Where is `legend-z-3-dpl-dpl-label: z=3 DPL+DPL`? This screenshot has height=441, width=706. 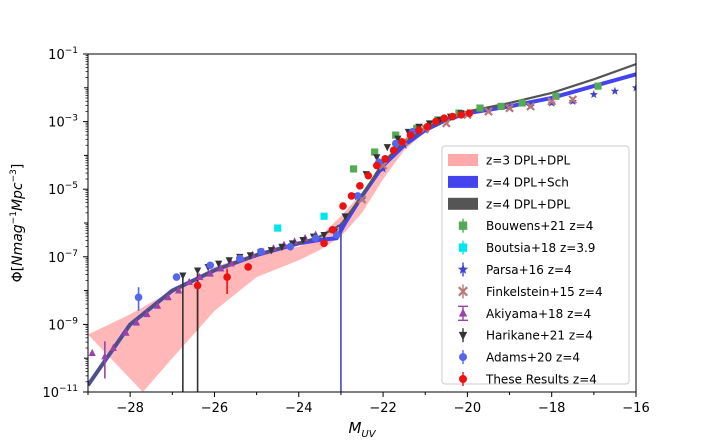
legend-z-3-dpl-dpl-label: z=3 DPL+DPL is located at coordinates (528, 161).